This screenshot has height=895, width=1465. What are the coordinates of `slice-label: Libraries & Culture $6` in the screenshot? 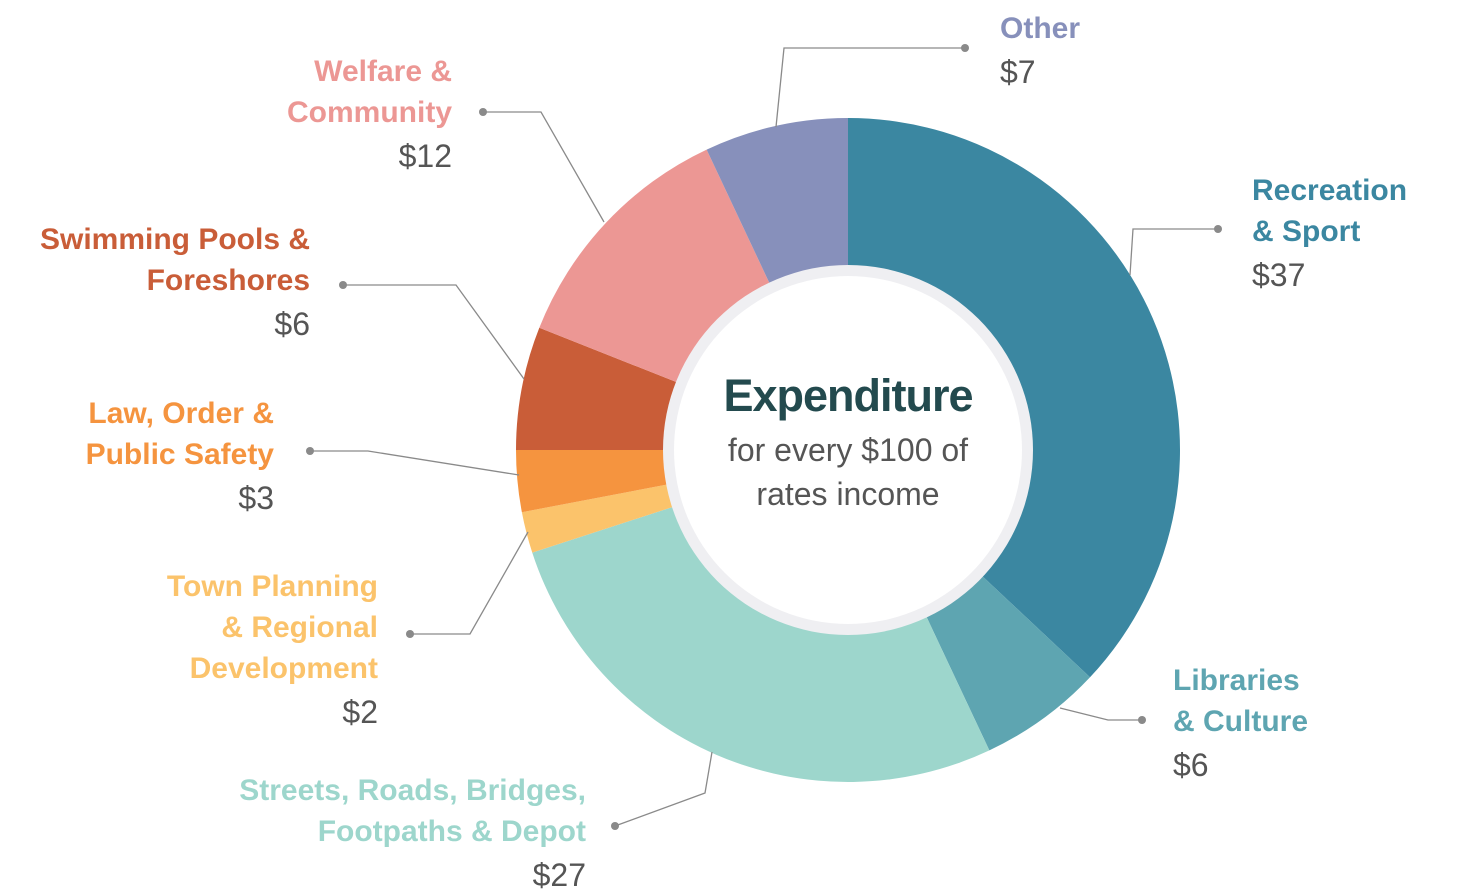 It's located at (1246, 722).